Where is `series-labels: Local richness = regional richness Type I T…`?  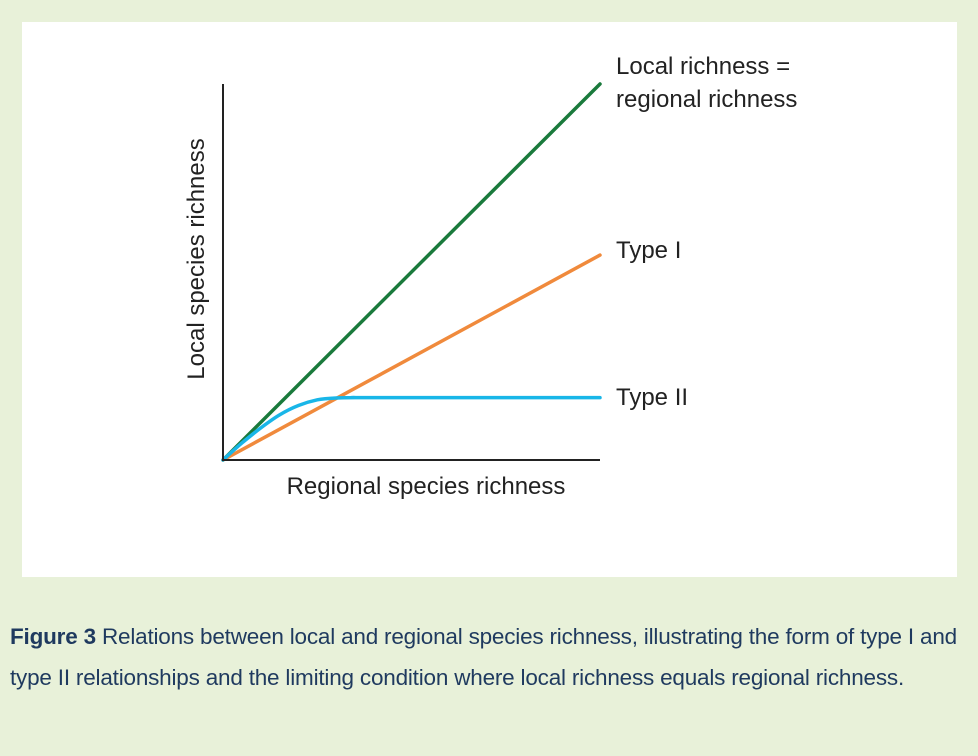 series-labels: Local richness = regional richness Type I T… is located at coordinates (706, 232).